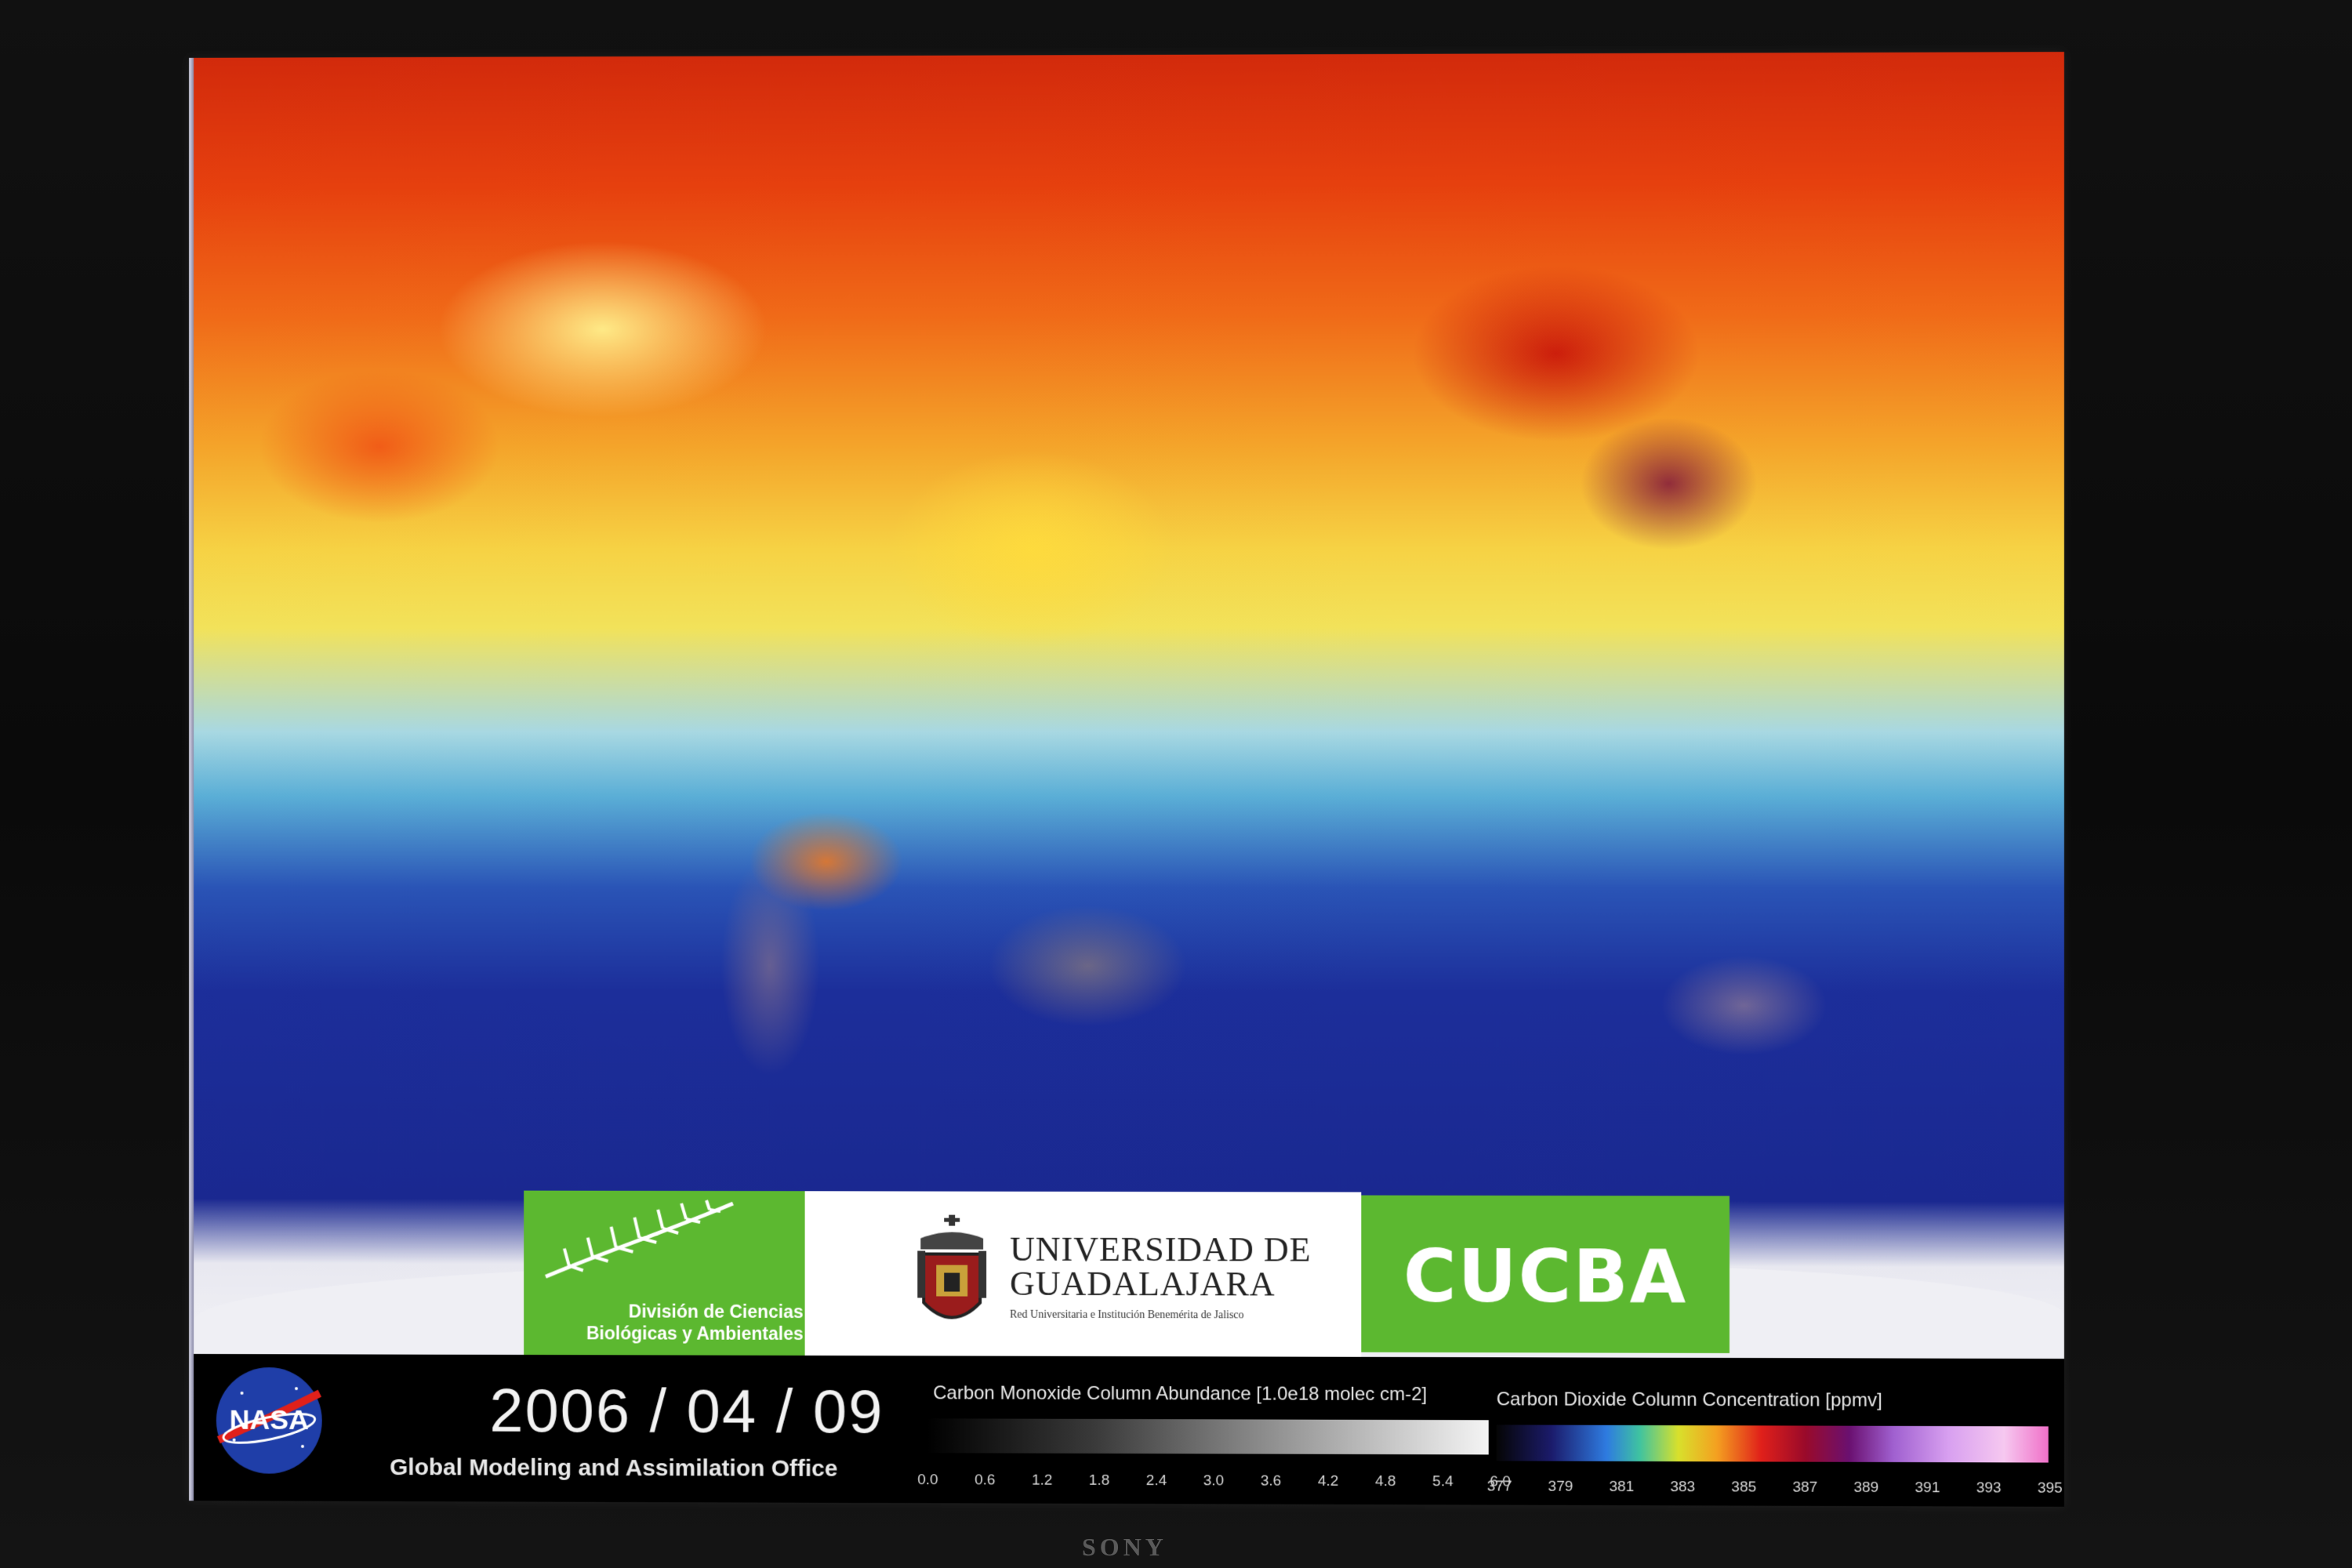 The height and width of the screenshot is (1568, 2352). Describe the element at coordinates (1560, 1487) in the screenshot. I see `co2-tick: 379` at that location.